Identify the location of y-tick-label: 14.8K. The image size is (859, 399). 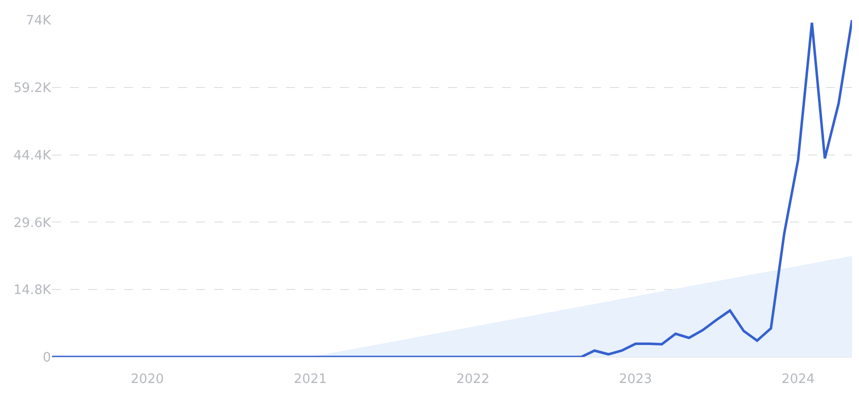
(33, 290).